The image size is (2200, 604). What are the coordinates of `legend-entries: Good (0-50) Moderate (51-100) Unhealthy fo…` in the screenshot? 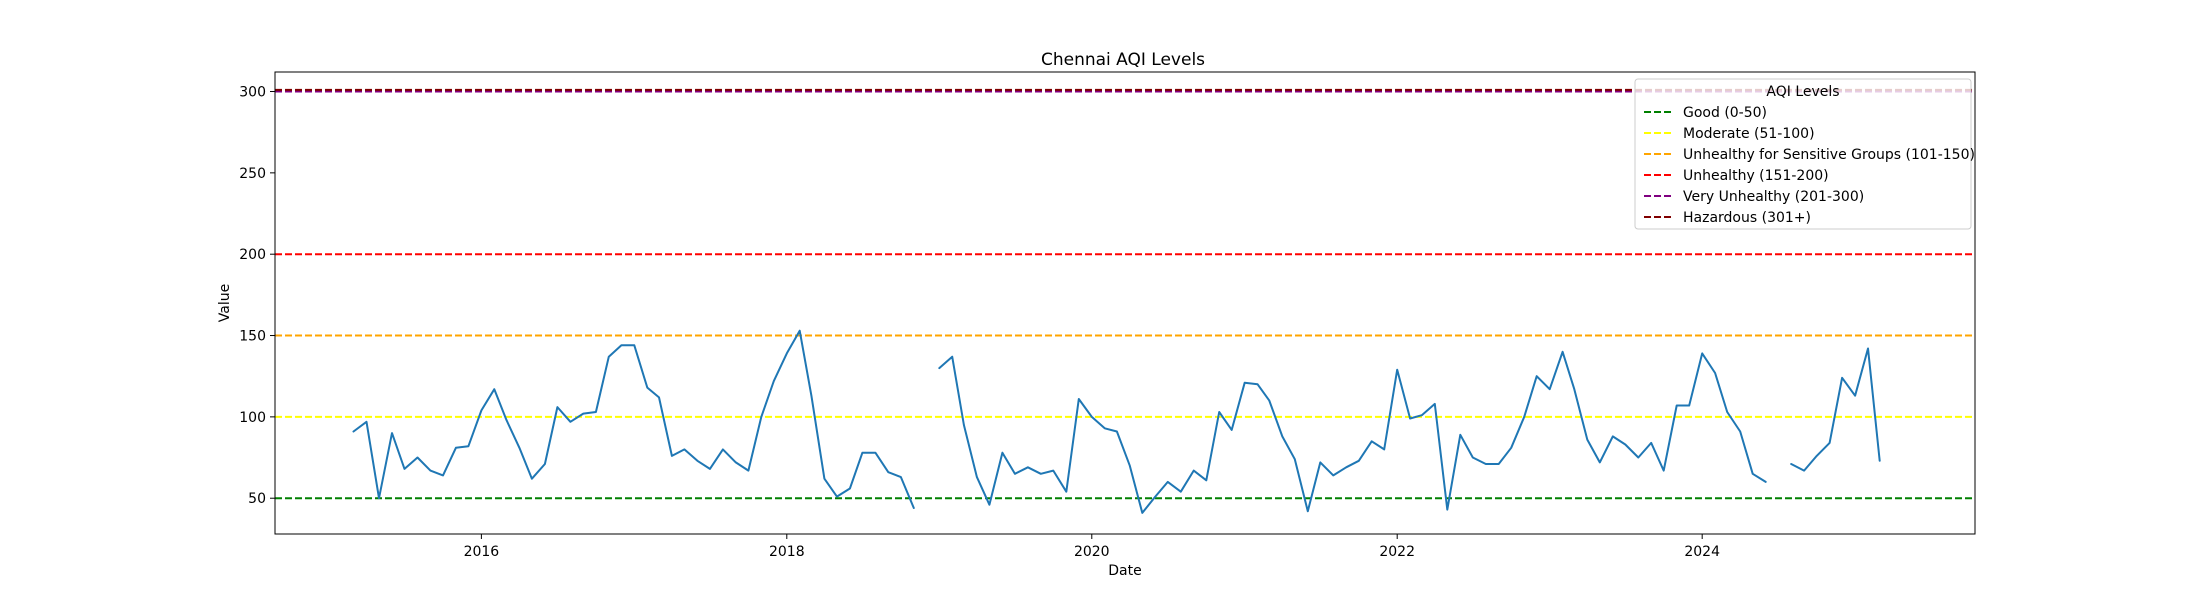 It's located at (1809, 165).